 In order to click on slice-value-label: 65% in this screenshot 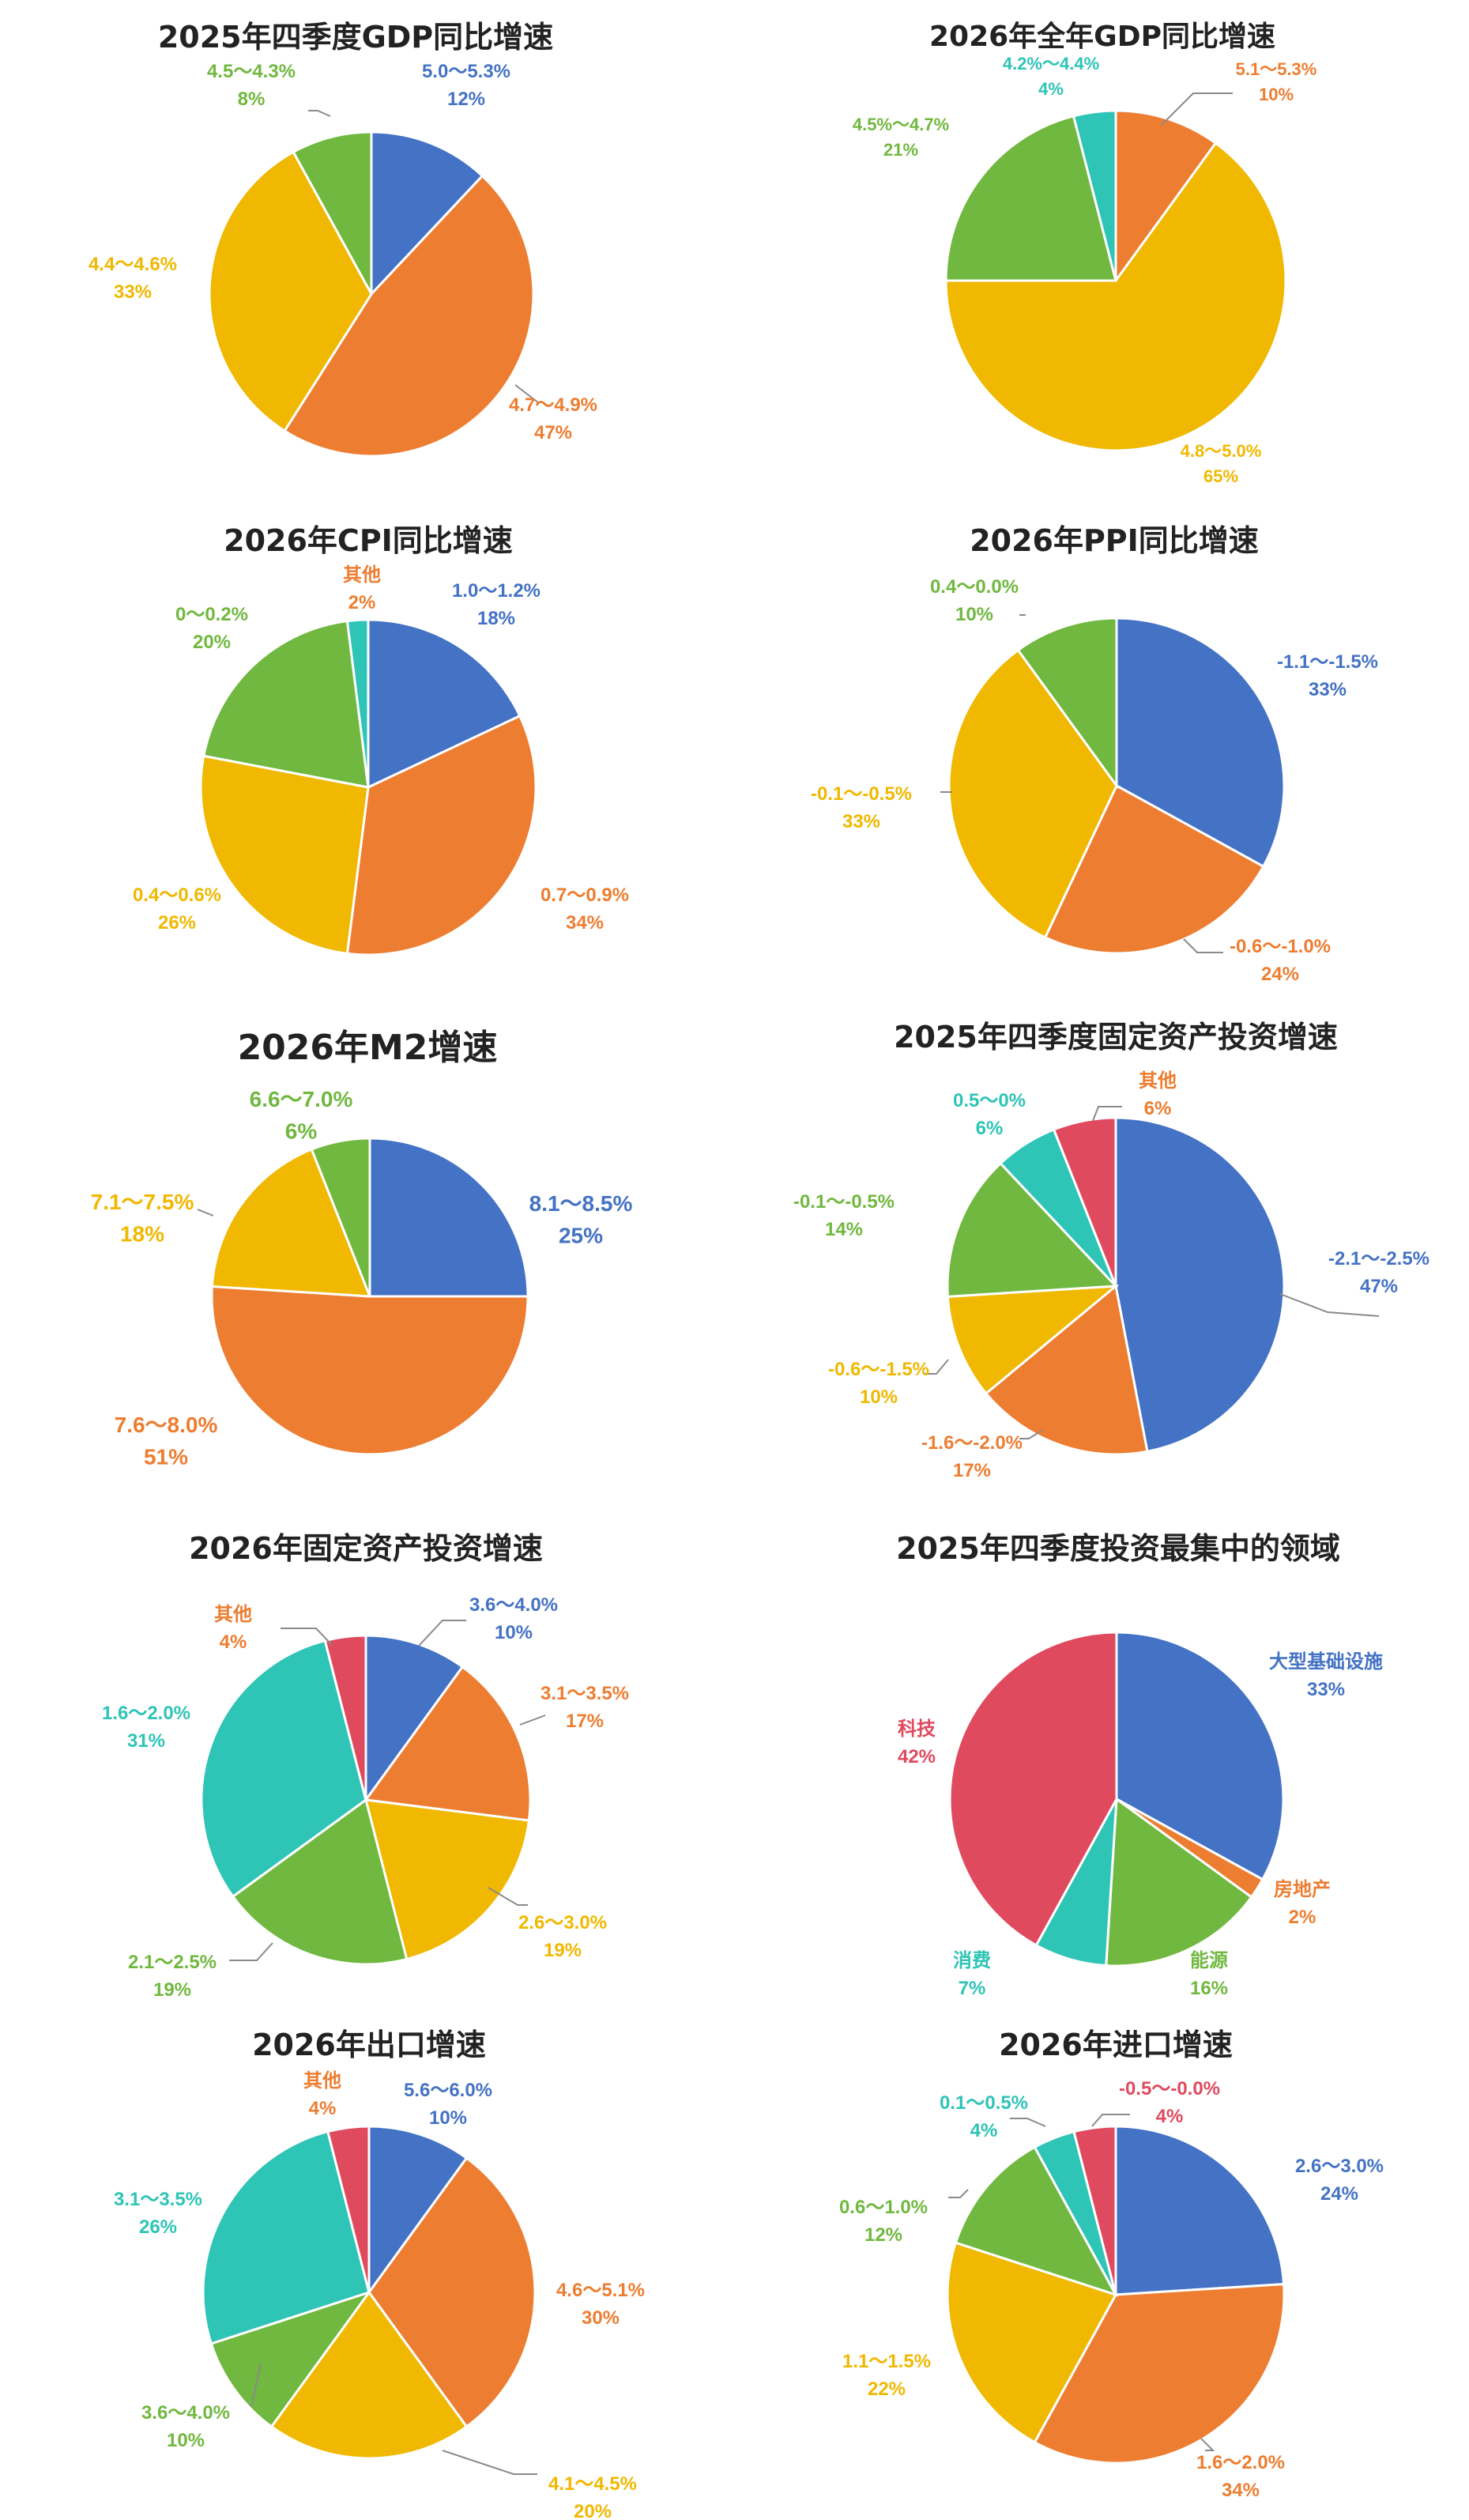, I will do `click(1220, 476)`.